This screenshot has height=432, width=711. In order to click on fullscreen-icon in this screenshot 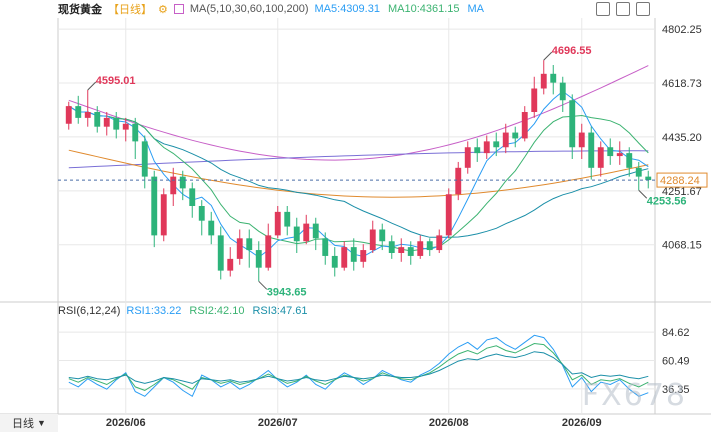, I will do `click(603, 9)`.